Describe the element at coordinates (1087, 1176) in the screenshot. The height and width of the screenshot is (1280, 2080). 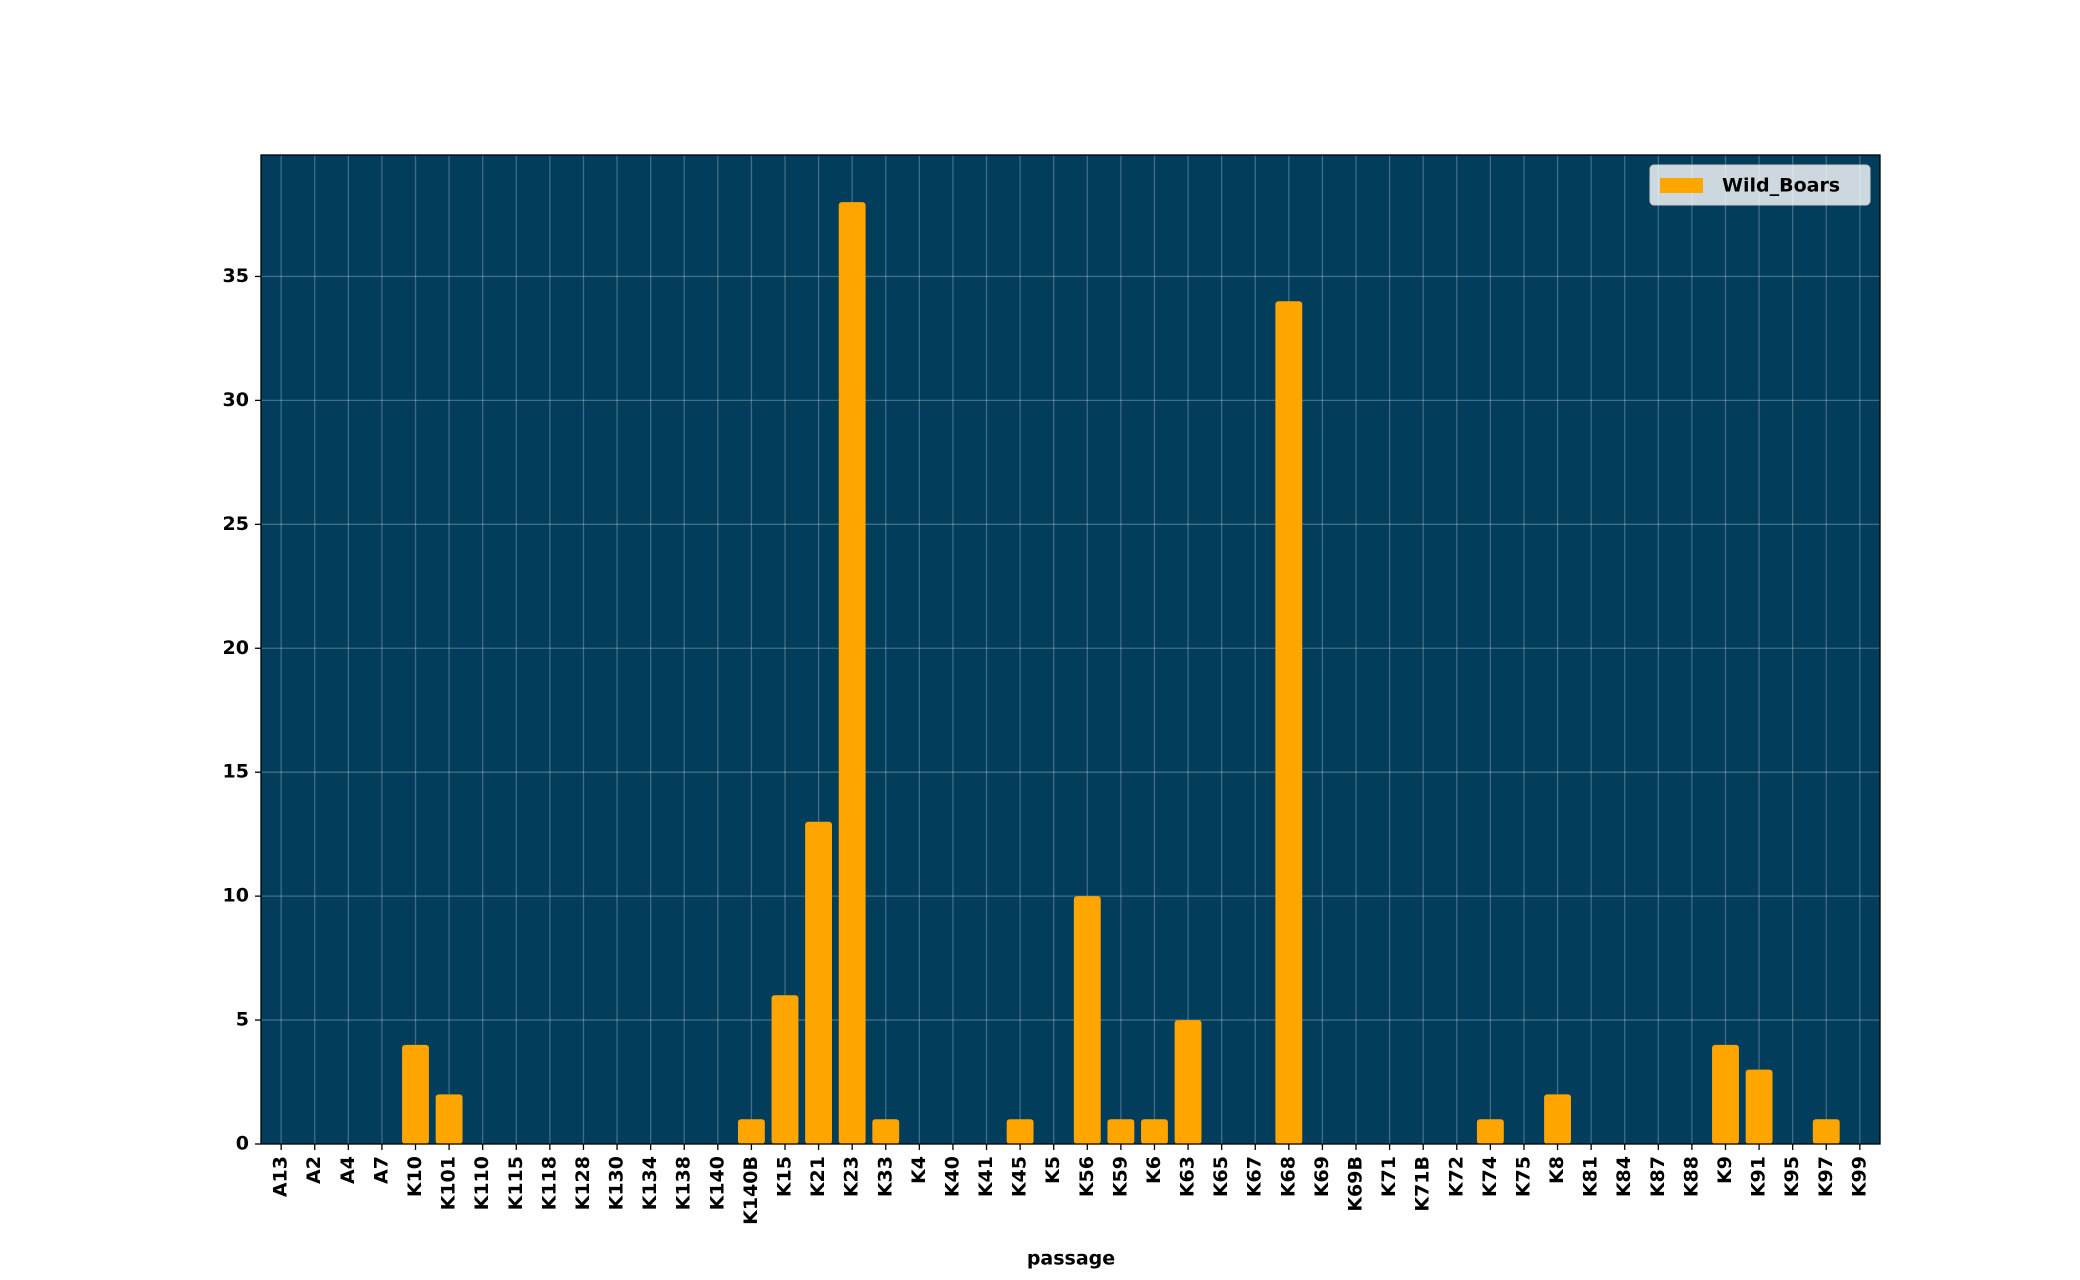
I see `x-tick-label: K56` at that location.